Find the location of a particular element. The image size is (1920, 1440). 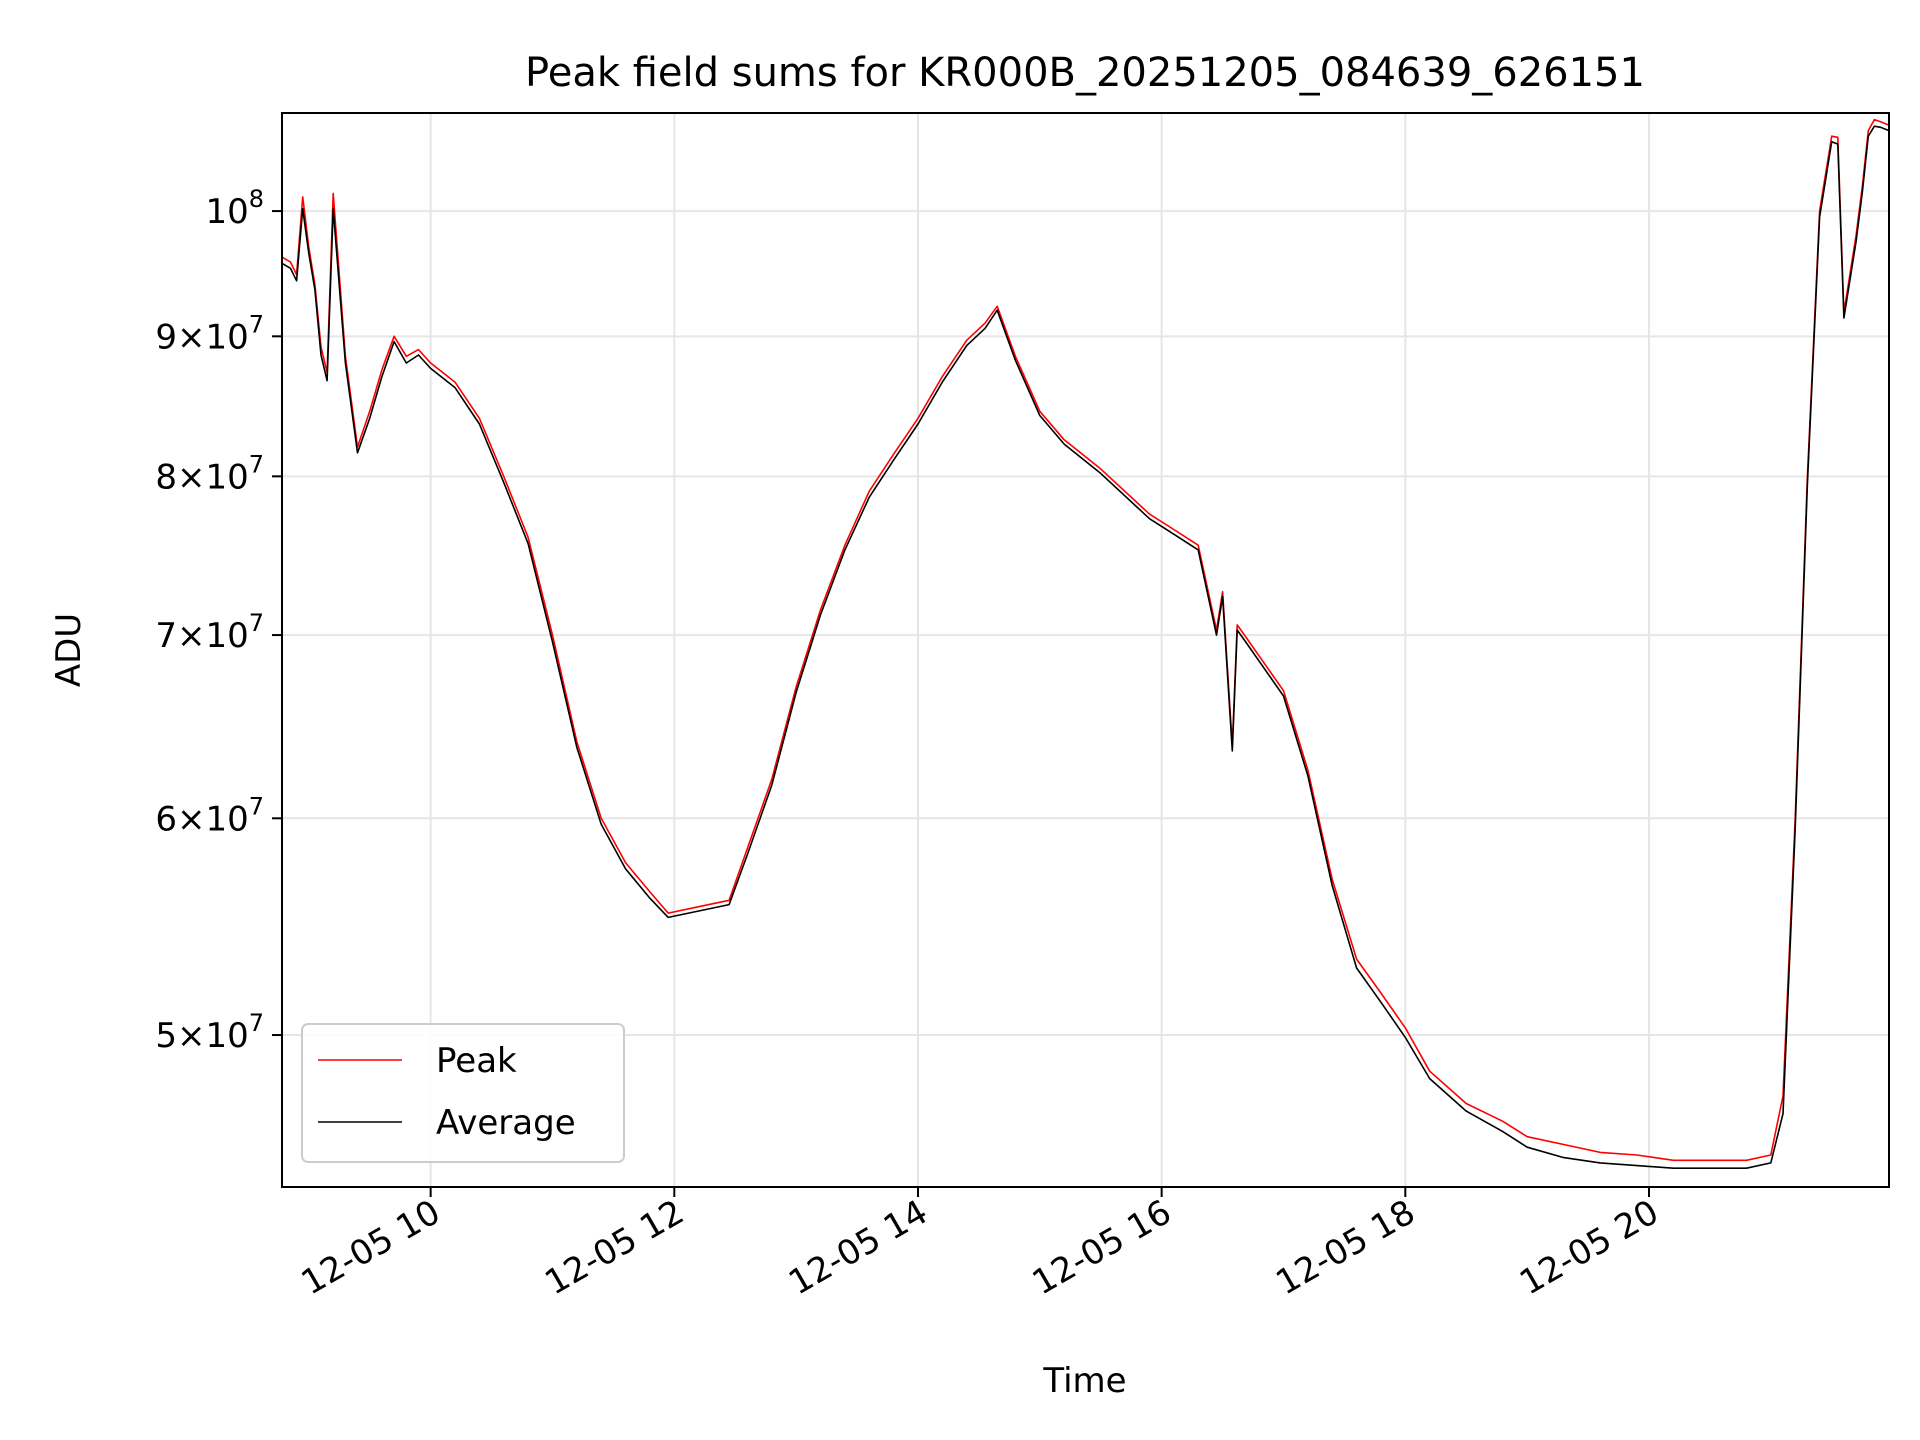

legend-label-peak: Peak is located at coordinates (476, 1061).